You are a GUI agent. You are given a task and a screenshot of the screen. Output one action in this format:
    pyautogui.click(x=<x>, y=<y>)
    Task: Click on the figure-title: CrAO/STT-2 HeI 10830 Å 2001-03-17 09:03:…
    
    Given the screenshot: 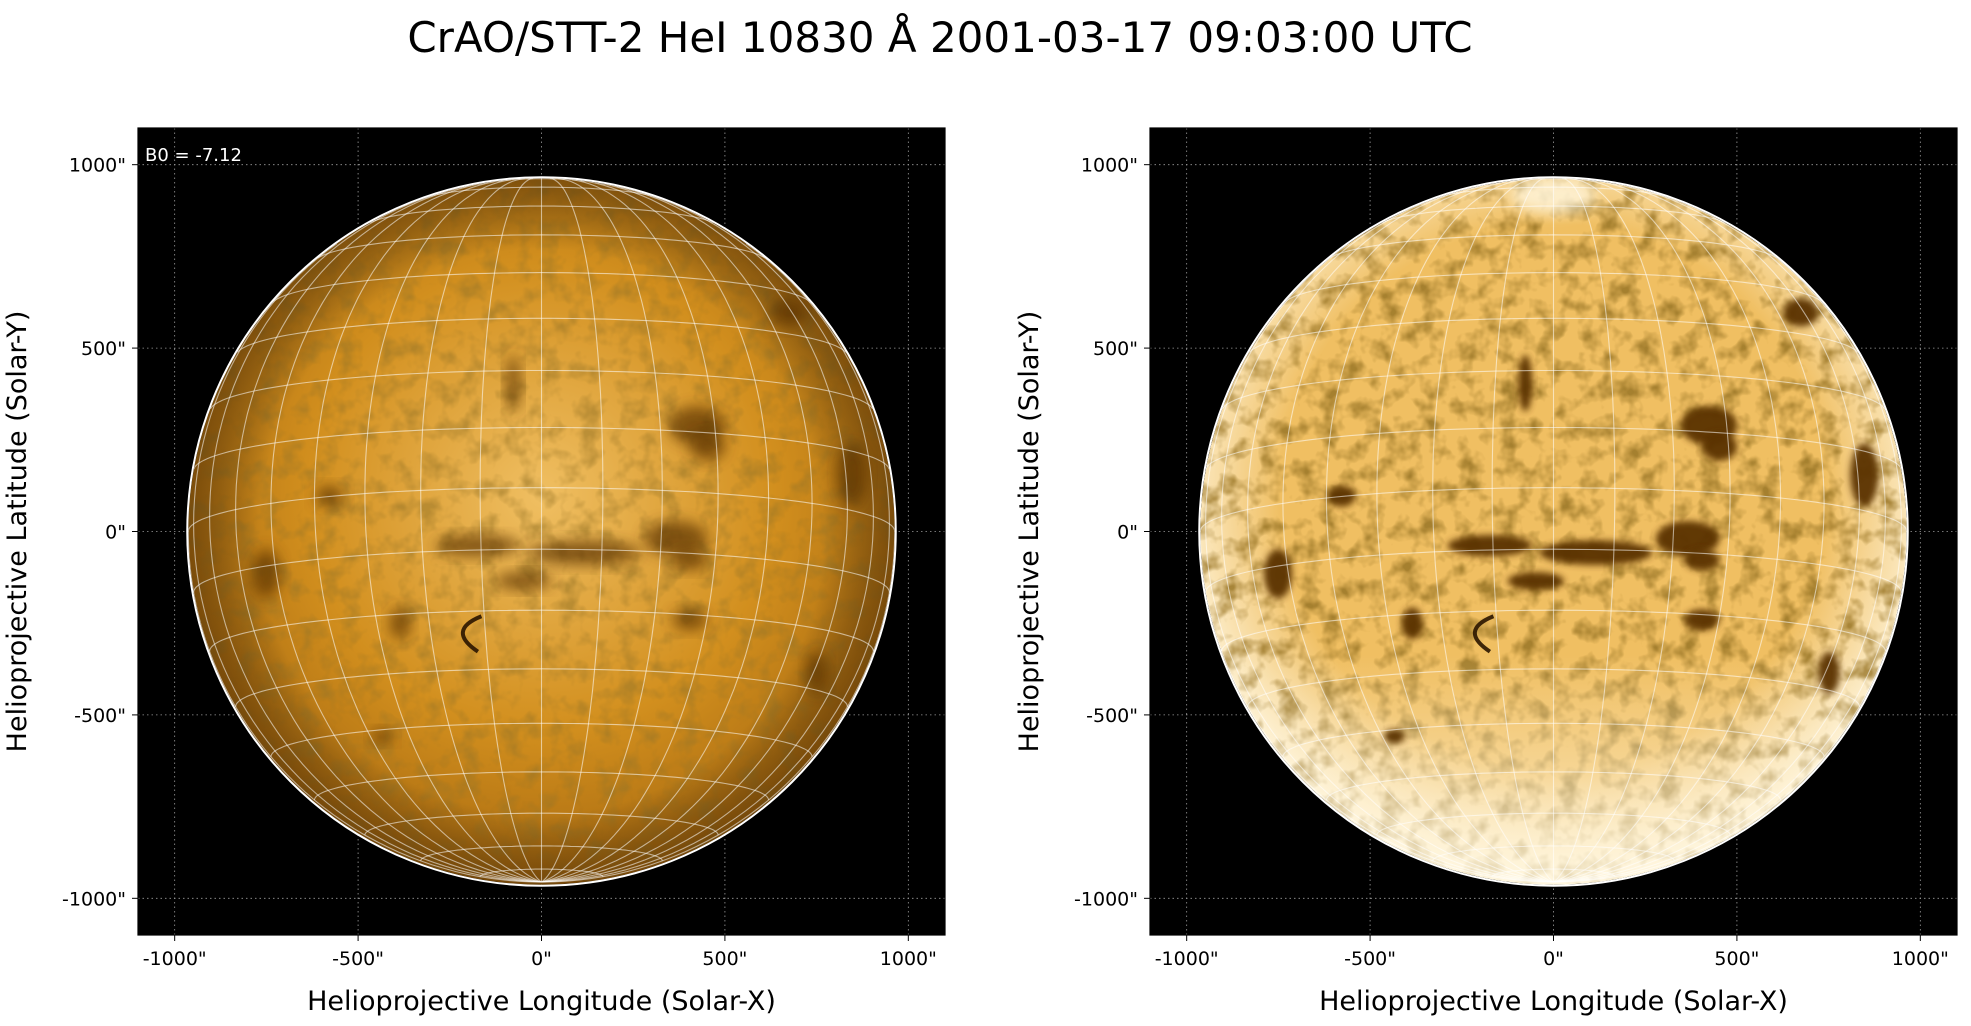 What is the action you would take?
    pyautogui.click(x=939, y=37)
    